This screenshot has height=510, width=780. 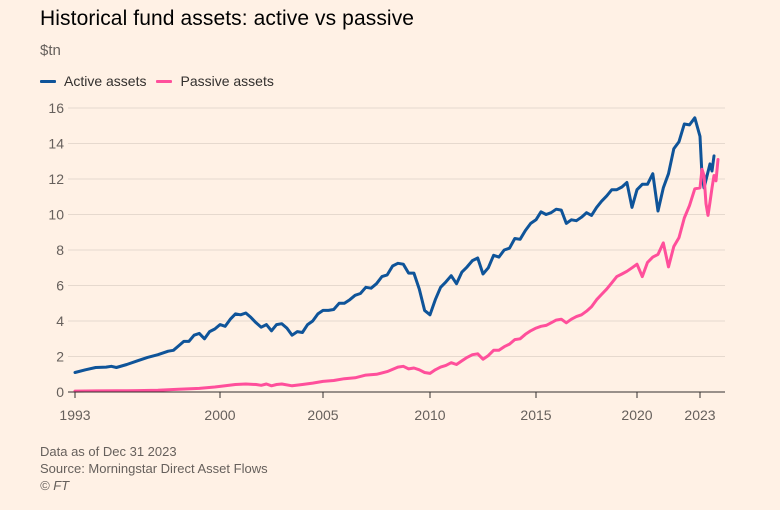 I want to click on y-tick-label: 2, so click(x=60, y=357).